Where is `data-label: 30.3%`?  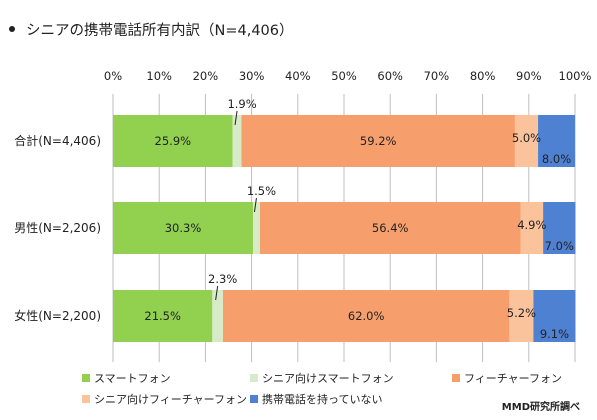 data-label: 30.3% is located at coordinates (183, 228).